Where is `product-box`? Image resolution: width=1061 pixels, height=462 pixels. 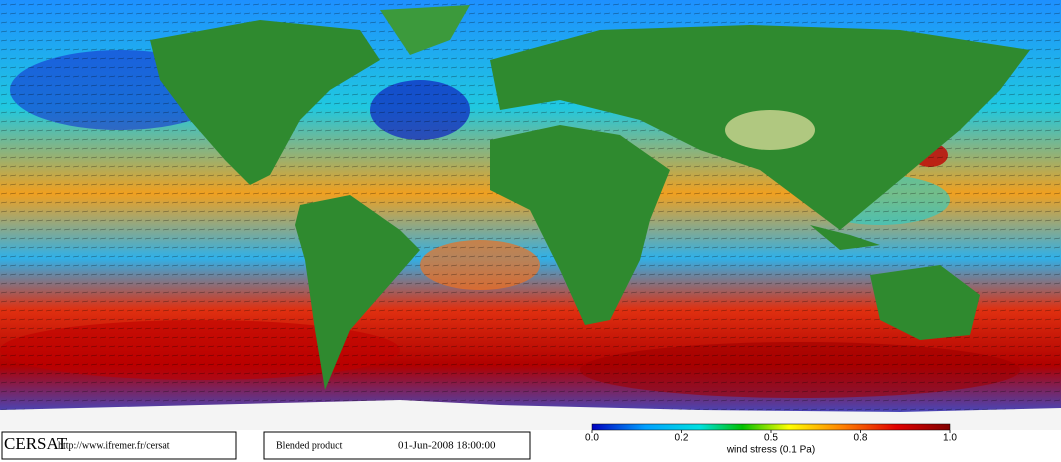 product-box is located at coordinates (397, 445).